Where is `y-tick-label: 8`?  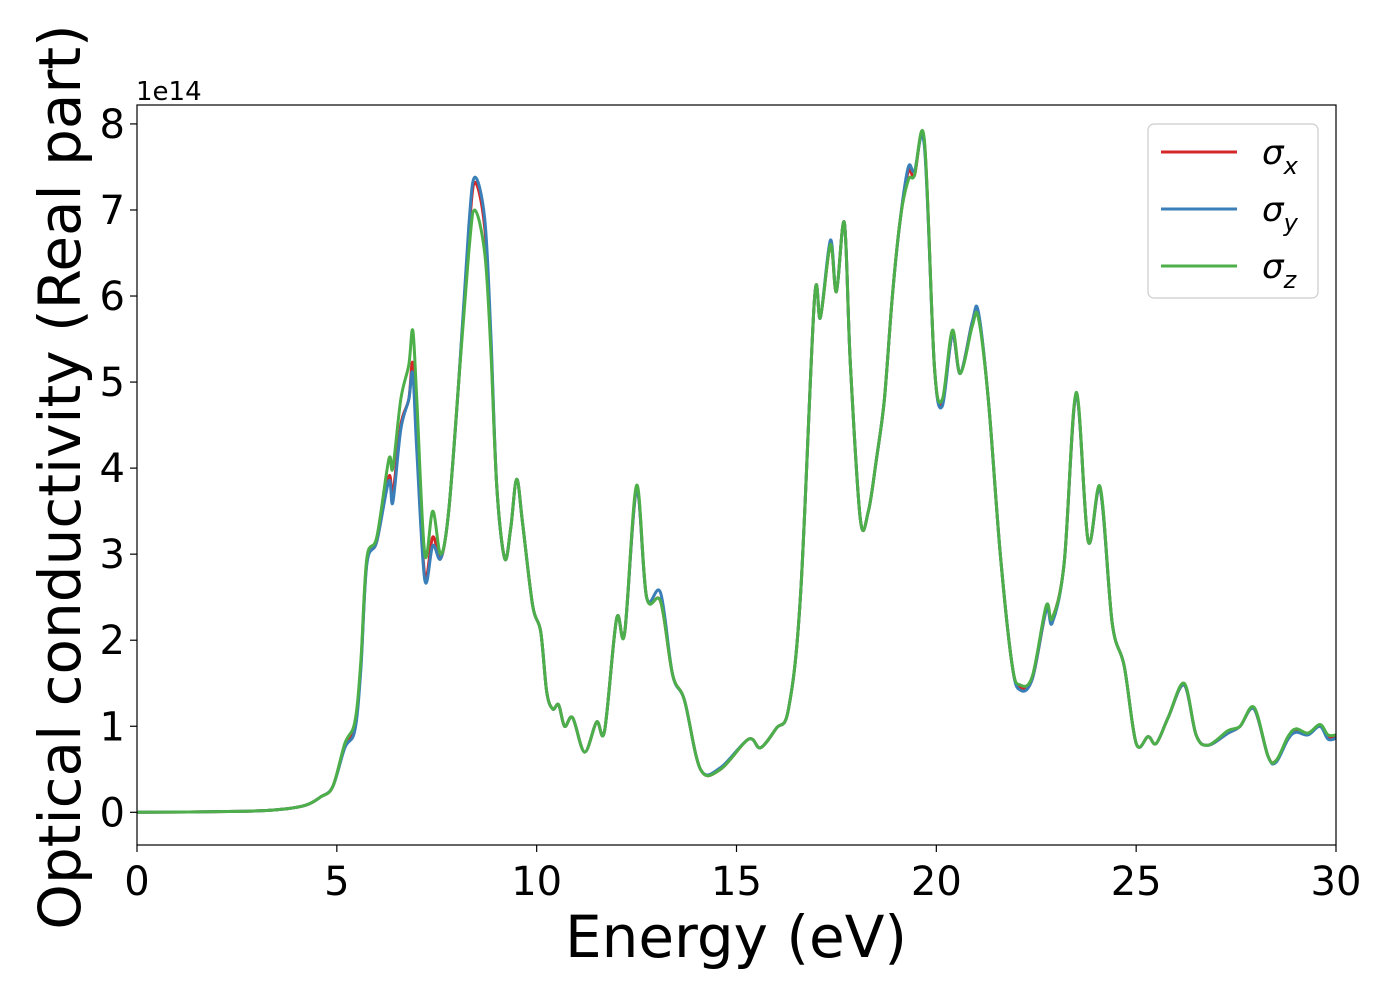 y-tick-label: 8 is located at coordinates (112, 125).